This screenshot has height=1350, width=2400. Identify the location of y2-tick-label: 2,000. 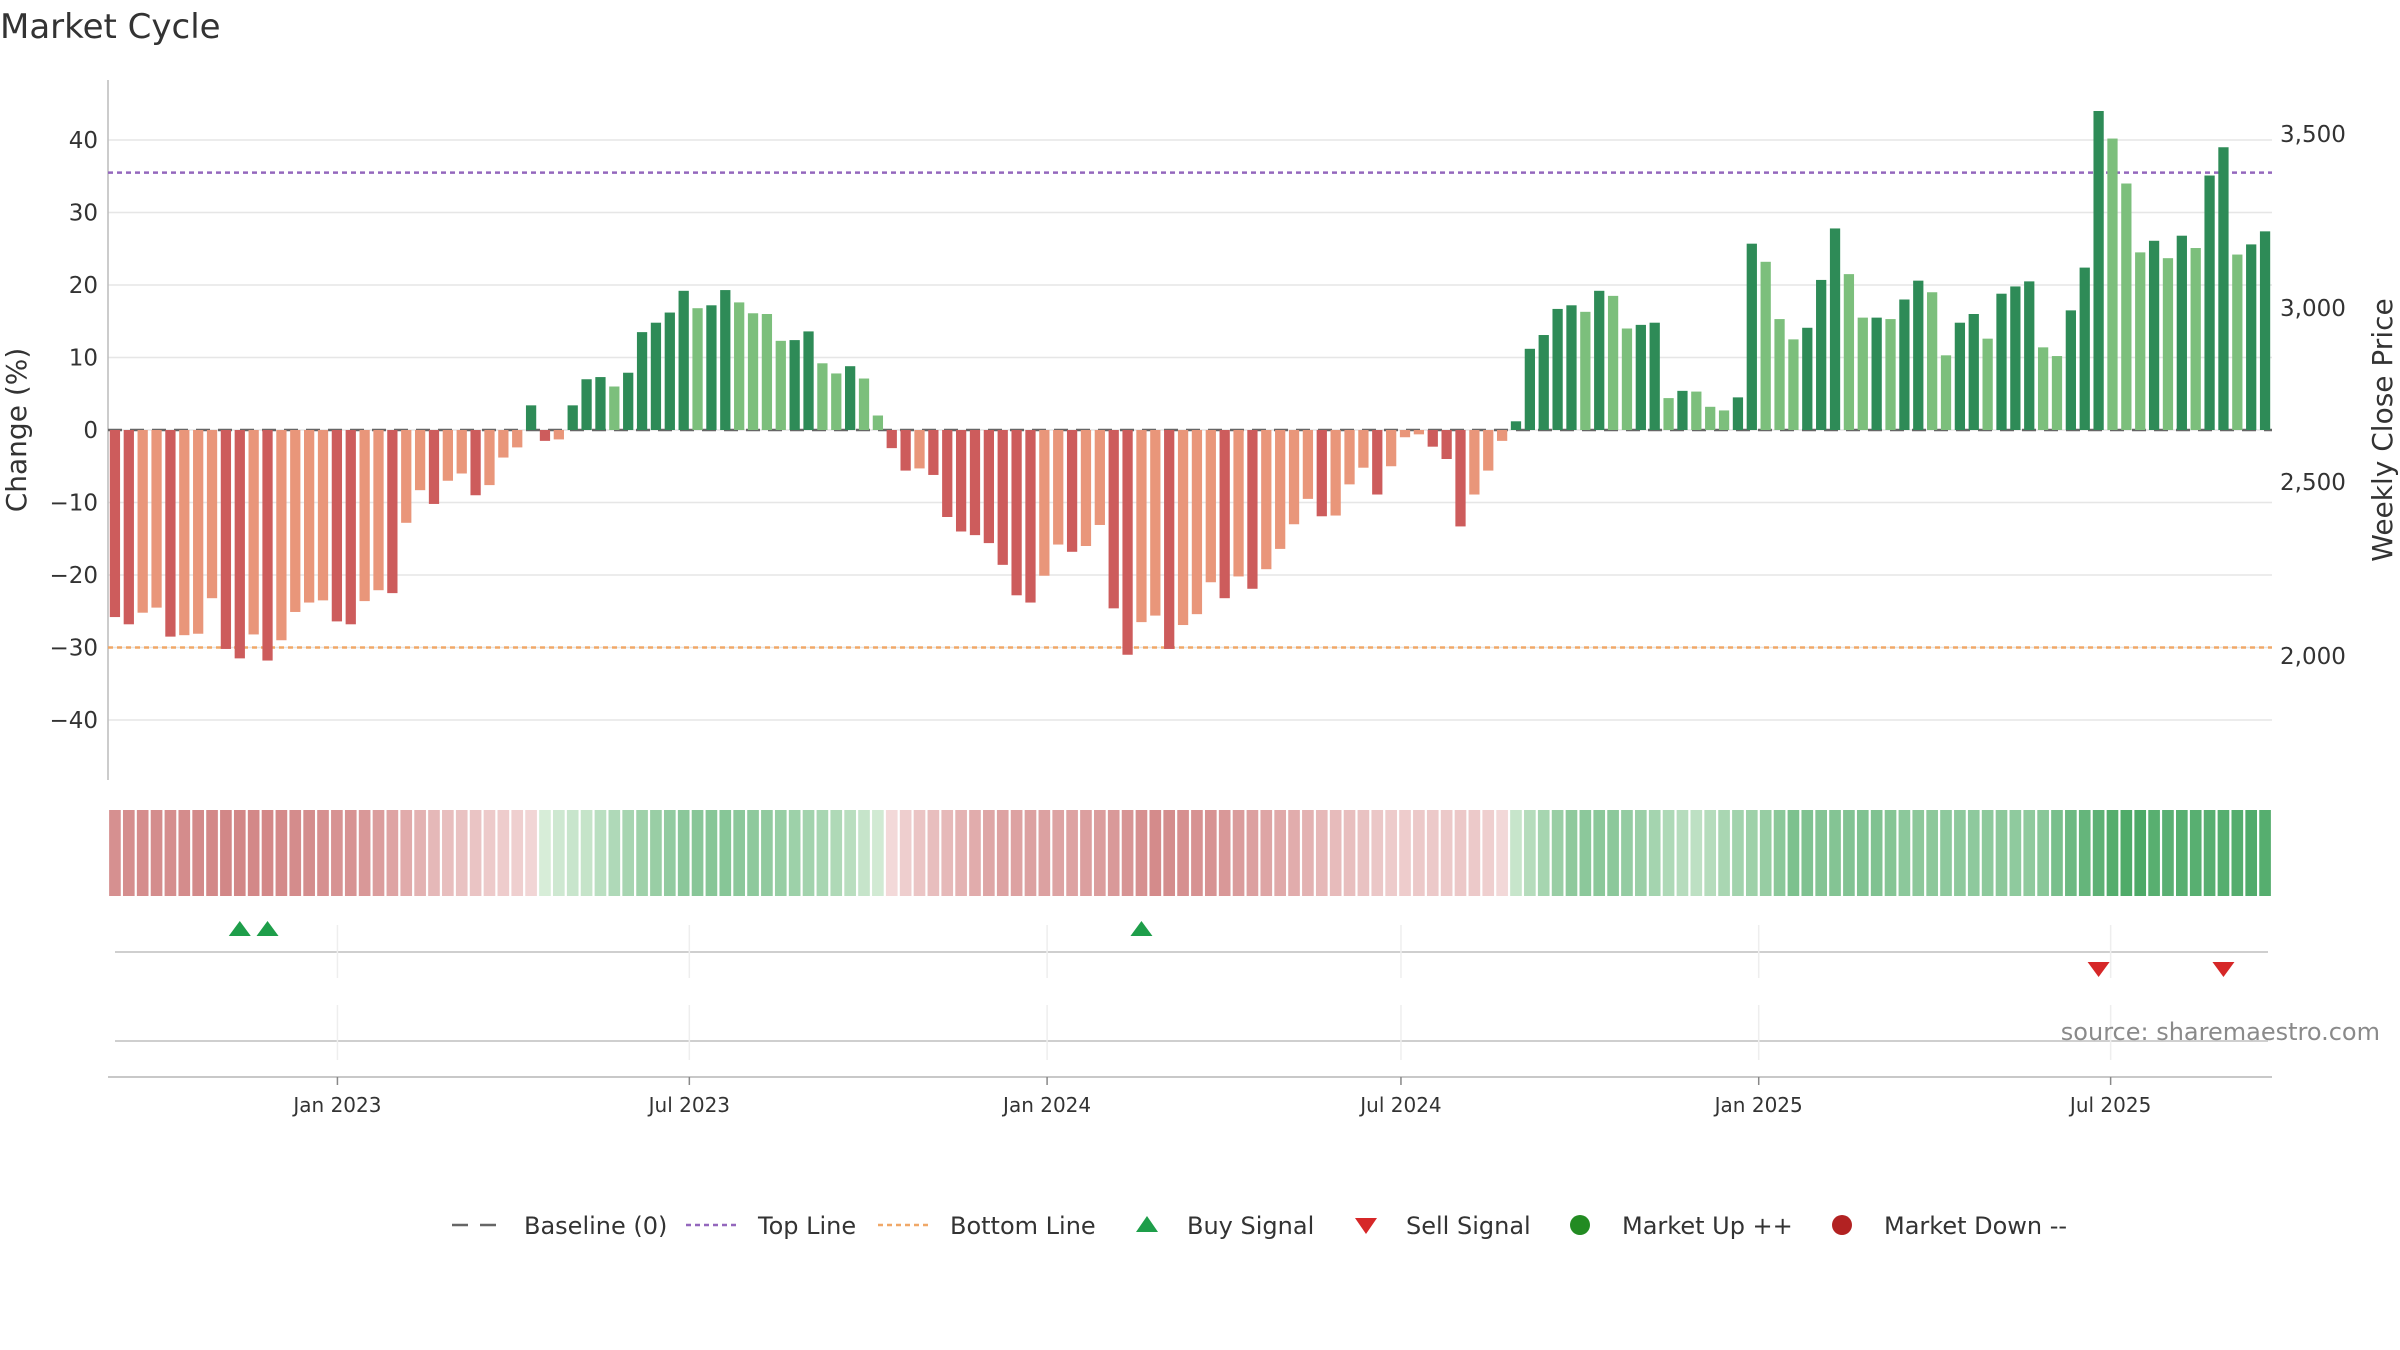
(2313, 657).